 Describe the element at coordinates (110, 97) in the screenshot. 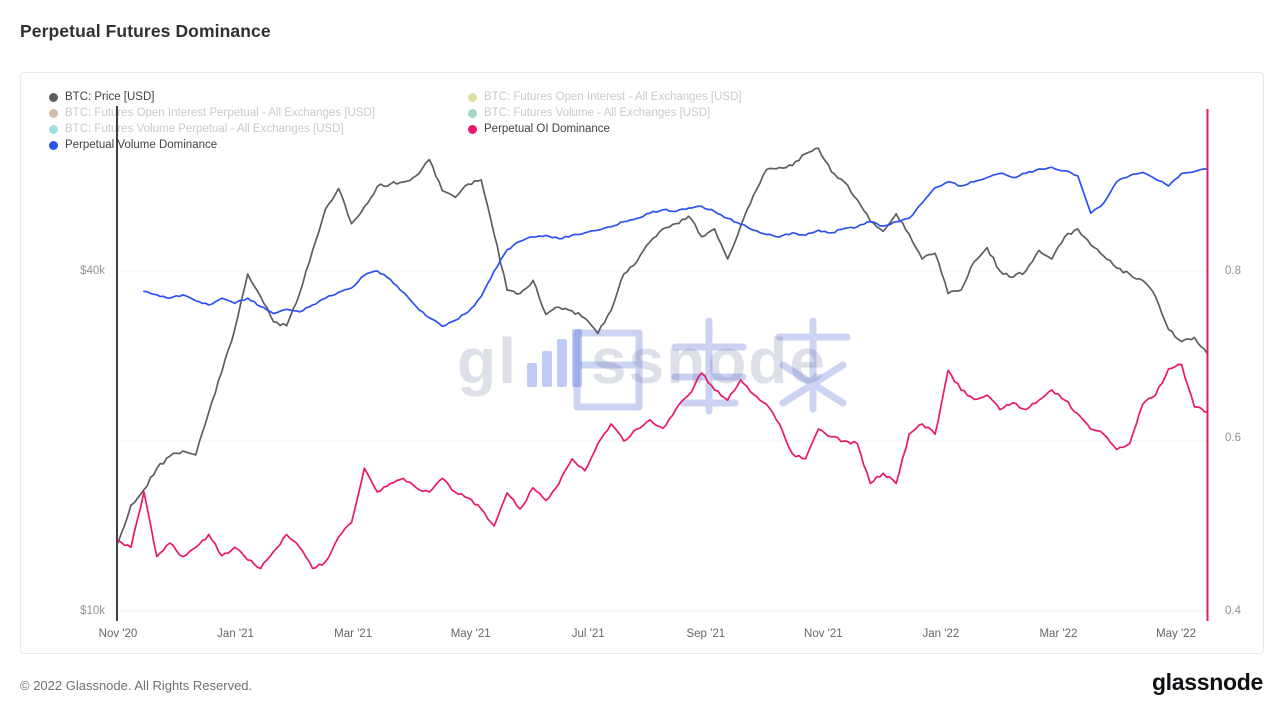

I see `legend-label: BTC: Price [USD]` at that location.